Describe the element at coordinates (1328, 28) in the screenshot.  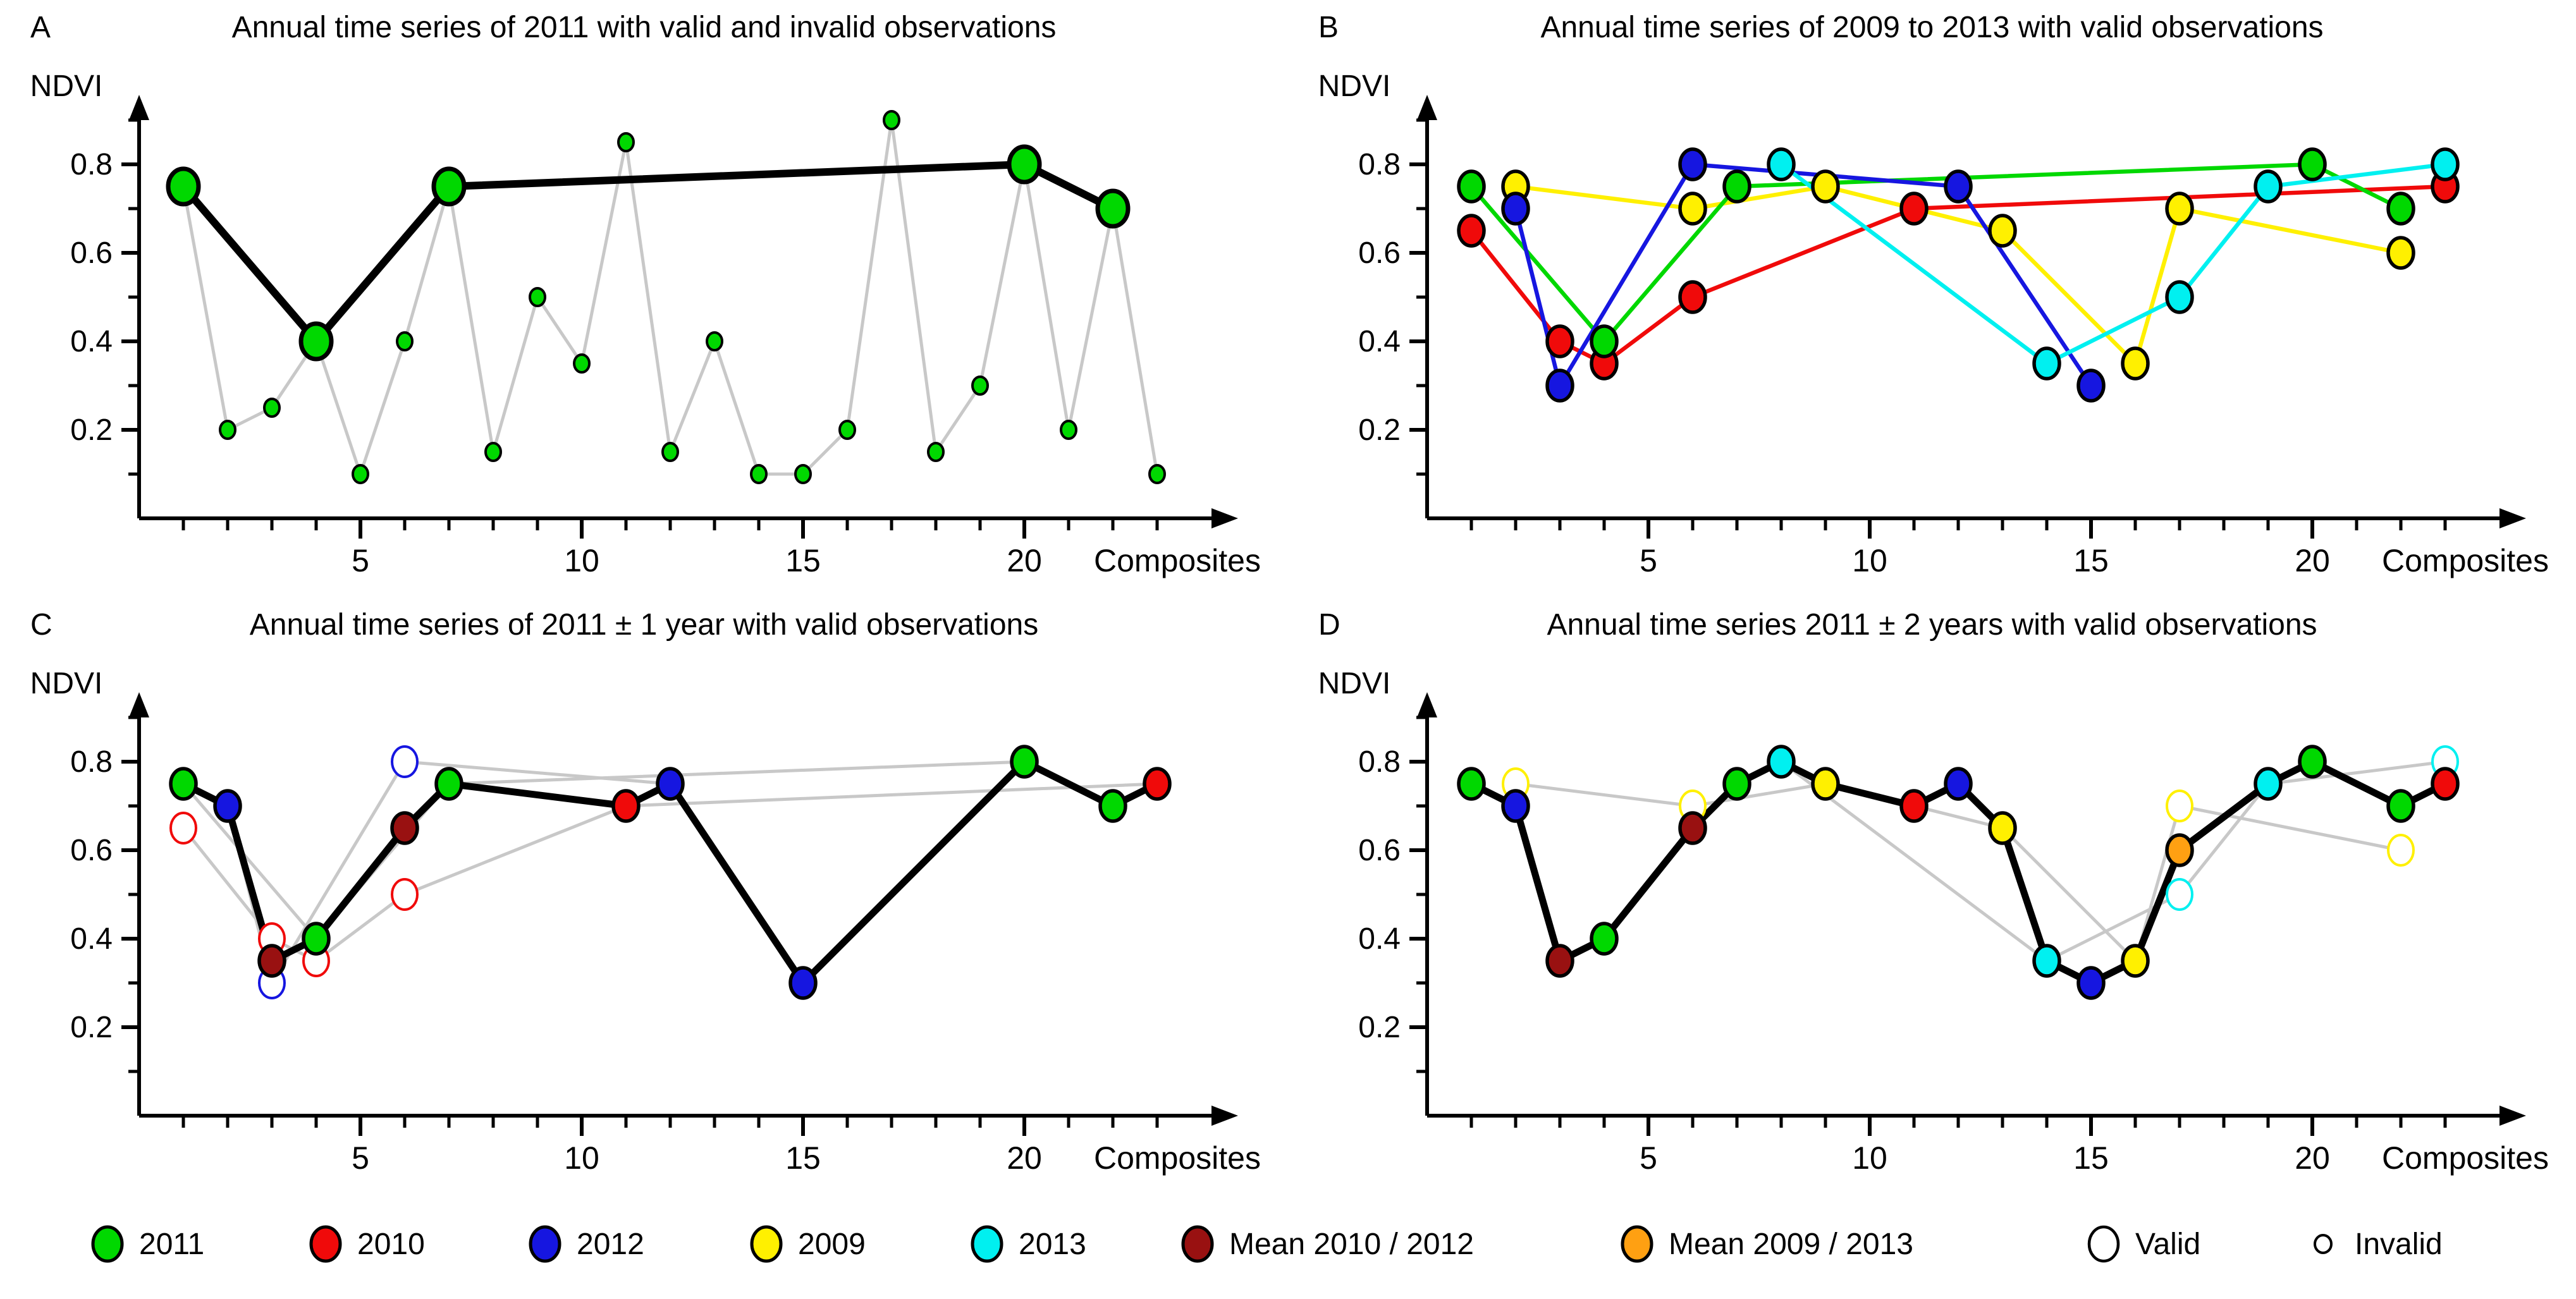
I see `panel-letter-b: B` at that location.